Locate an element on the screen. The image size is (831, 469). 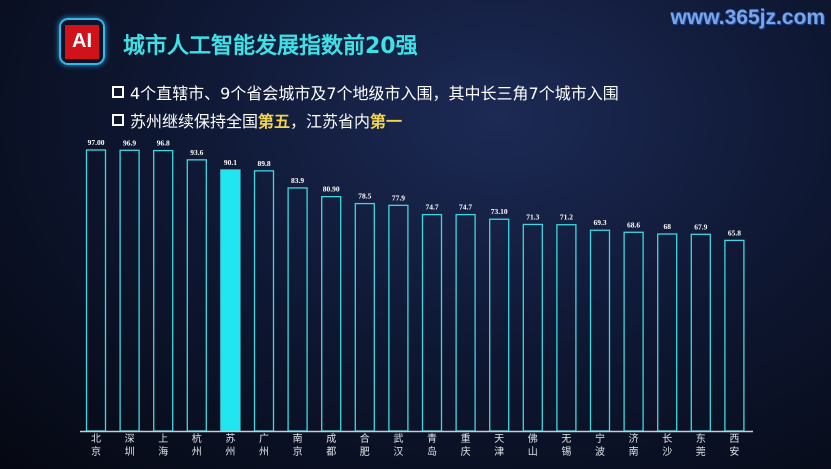
x-tick-label: 圳 is located at coordinates (130, 452).